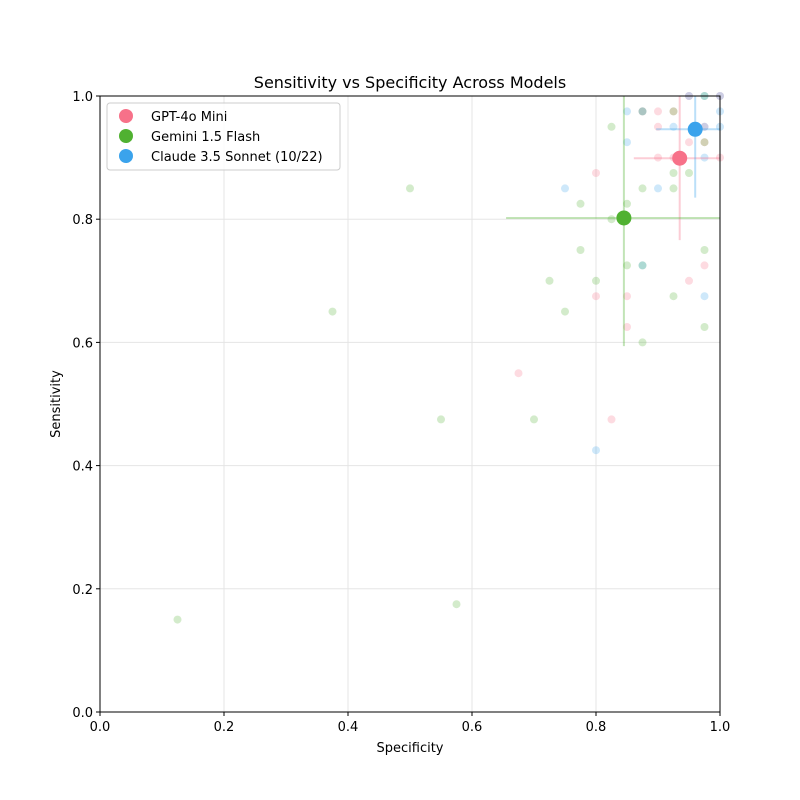  Describe the element at coordinates (82, 713) in the screenshot. I see `y-tick-label: 0.0` at that location.